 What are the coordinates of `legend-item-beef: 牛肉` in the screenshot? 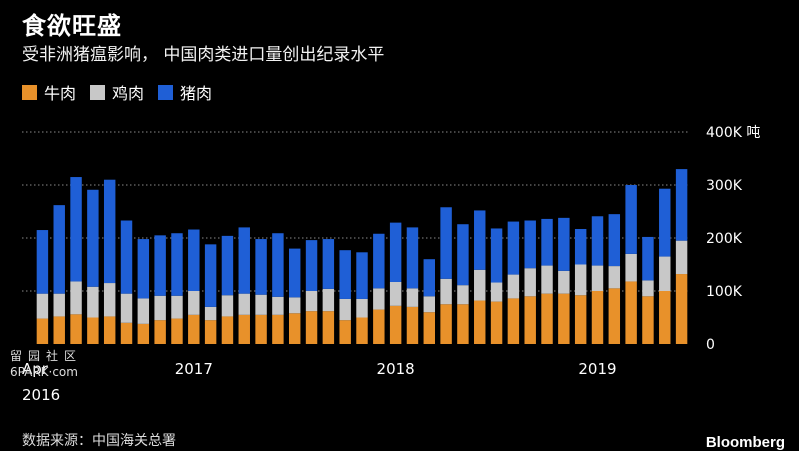 It's located at (49, 92).